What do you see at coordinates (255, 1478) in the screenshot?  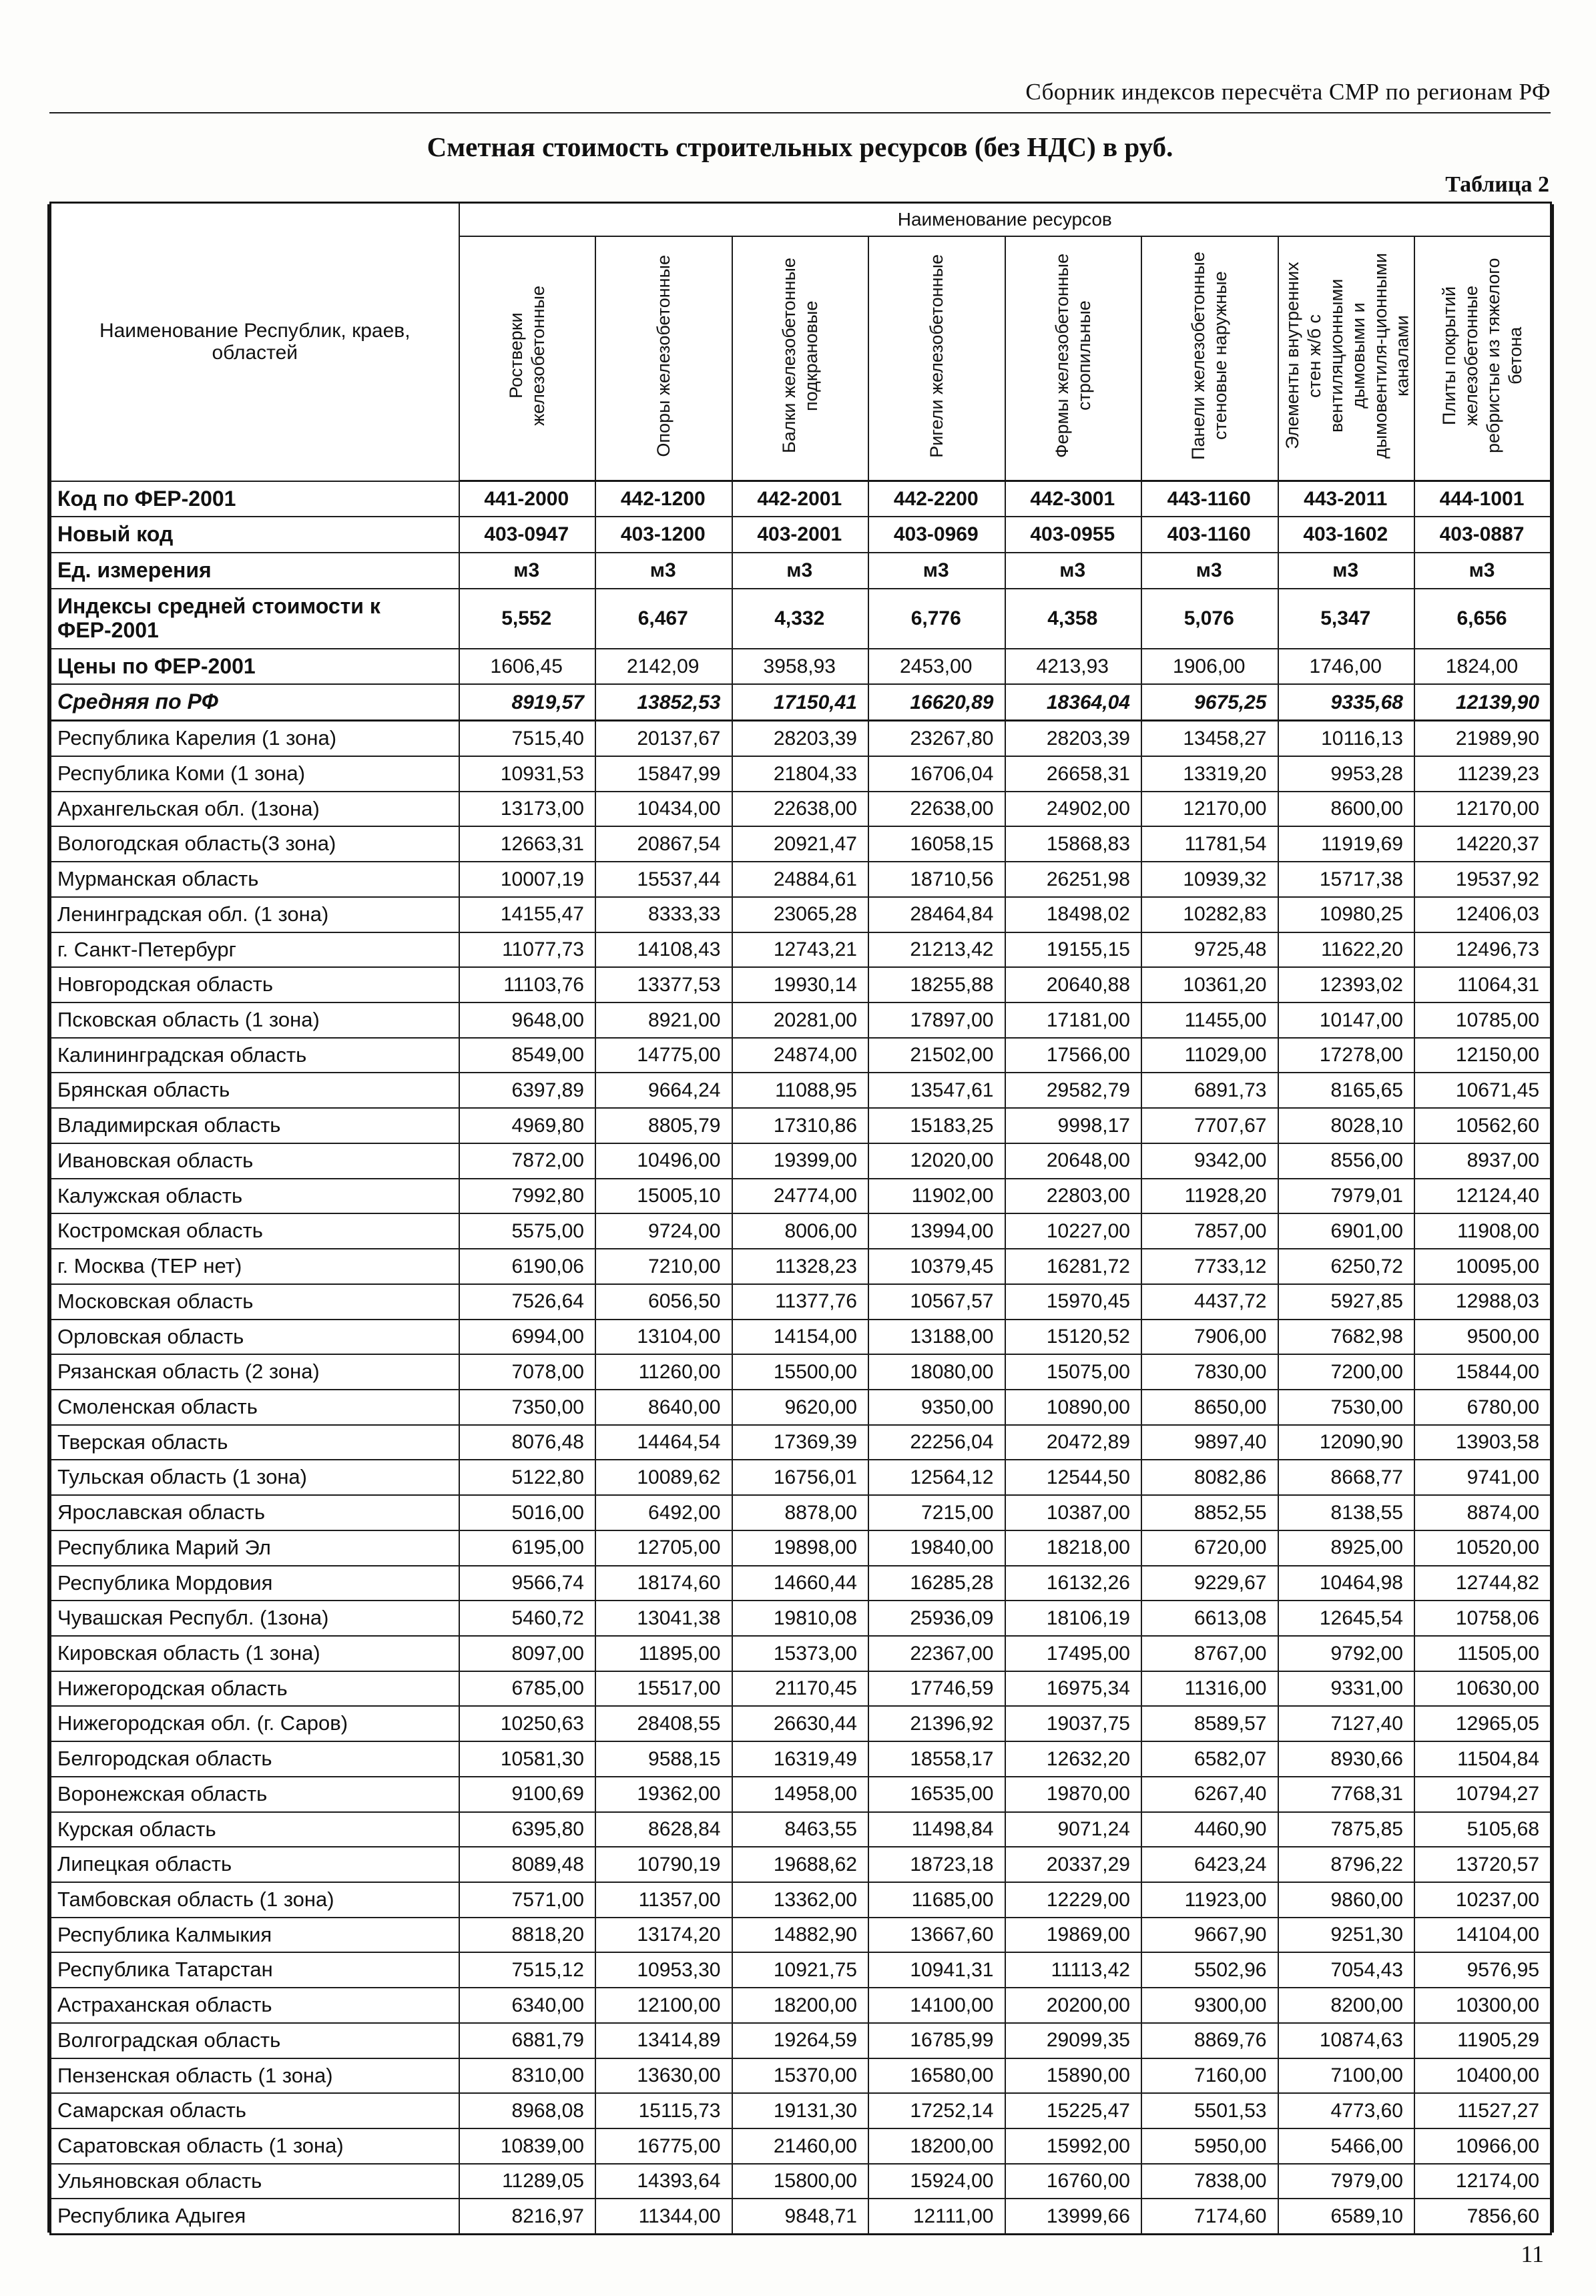 I see `row-label: Тульская область (1 зона)` at bounding box center [255, 1478].